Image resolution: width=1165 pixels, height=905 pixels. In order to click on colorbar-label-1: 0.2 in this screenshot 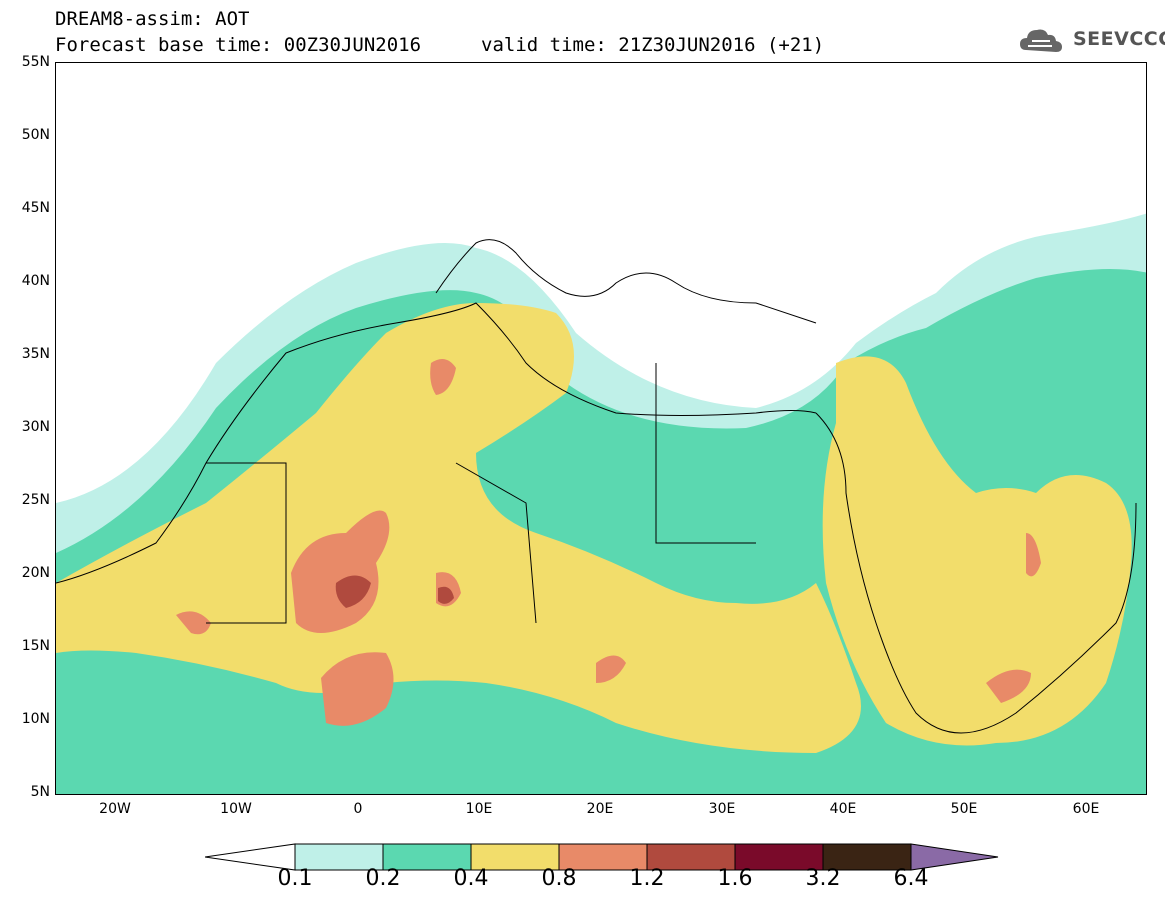, I will do `click(383, 878)`.